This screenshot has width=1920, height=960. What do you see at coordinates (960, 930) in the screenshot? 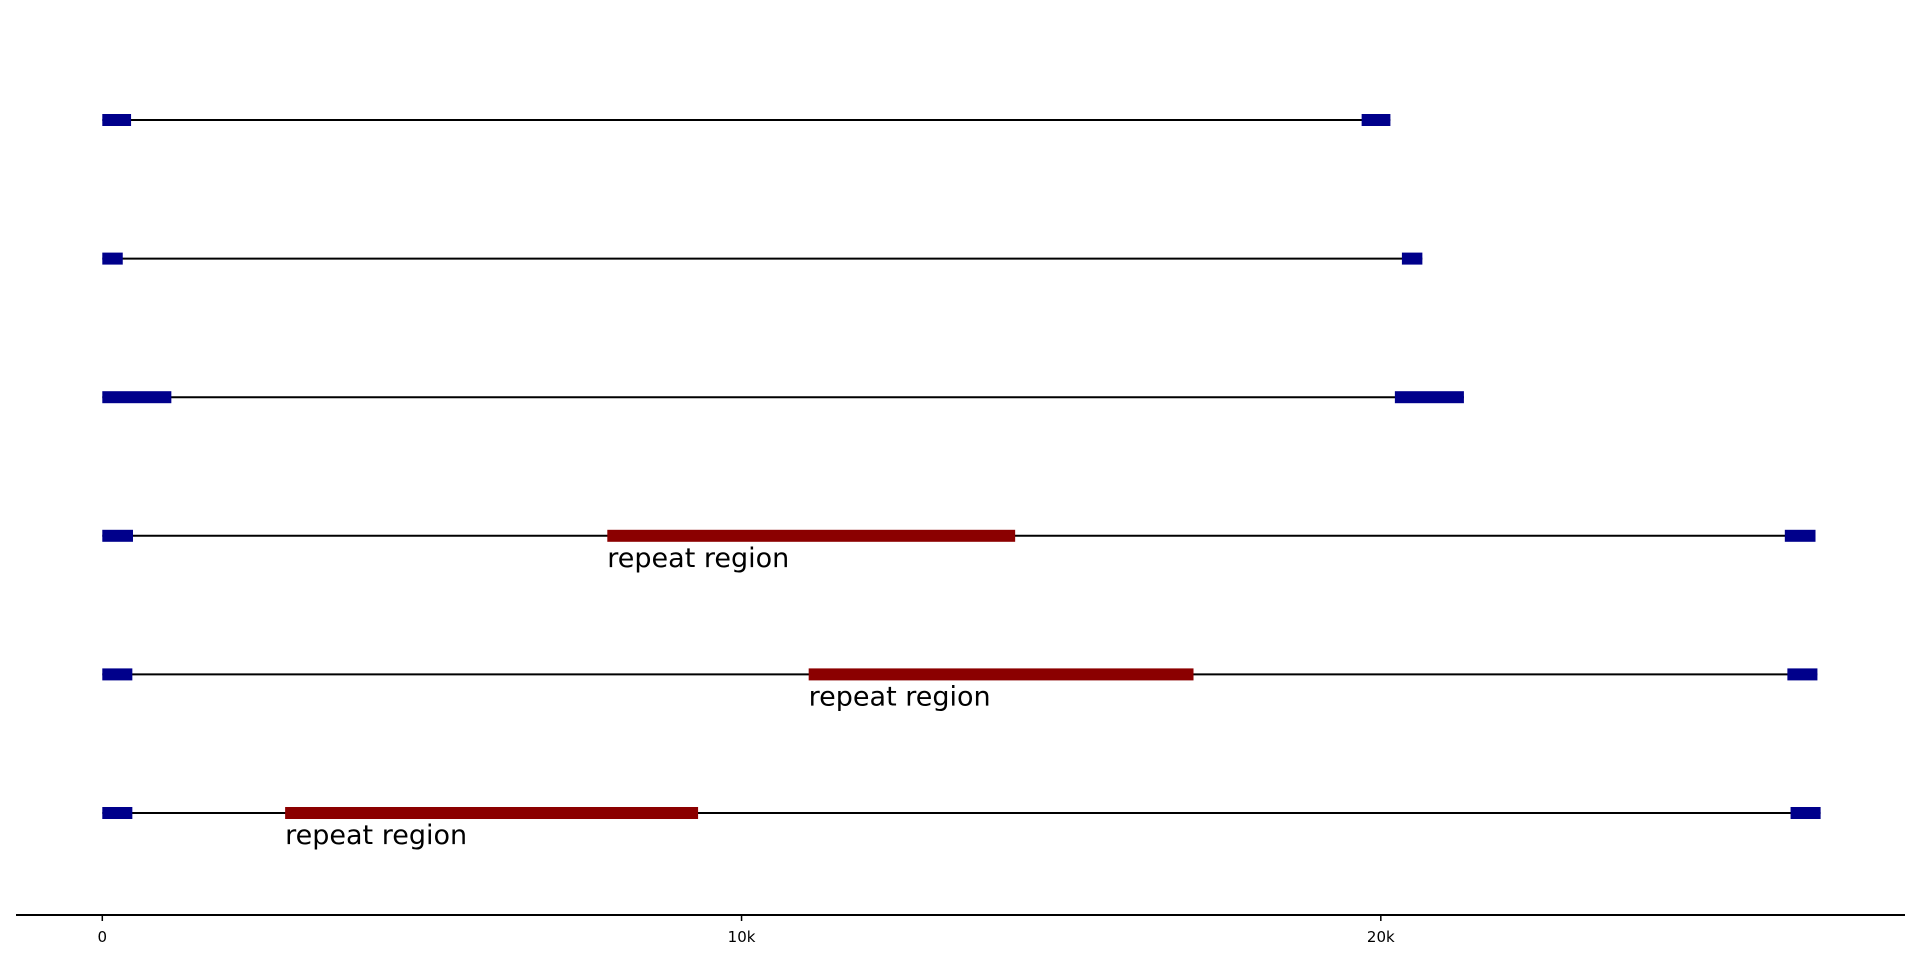
I see `x-axis: 0 10k 20k` at bounding box center [960, 930].